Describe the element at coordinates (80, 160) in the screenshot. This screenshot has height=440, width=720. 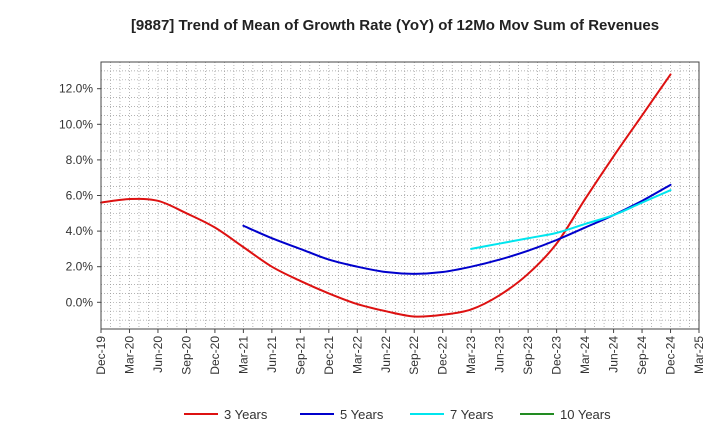
I see `y-tick-label: 8.0%` at that location.